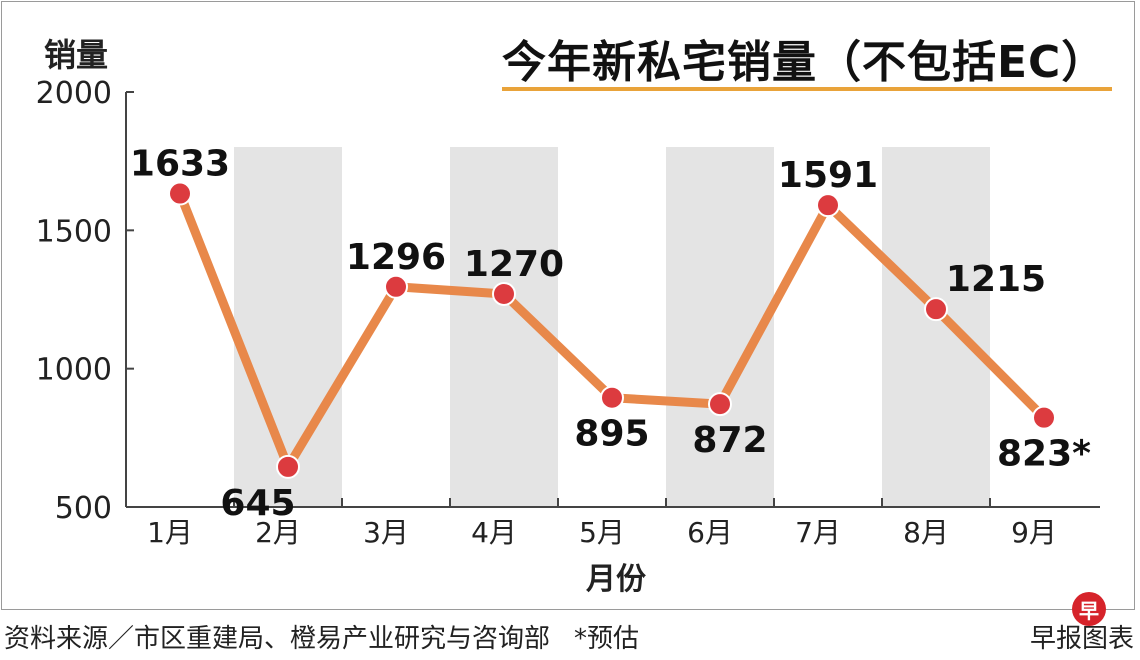  What do you see at coordinates (74, 370) in the screenshot?
I see `y-tick-label: 1000` at bounding box center [74, 370].